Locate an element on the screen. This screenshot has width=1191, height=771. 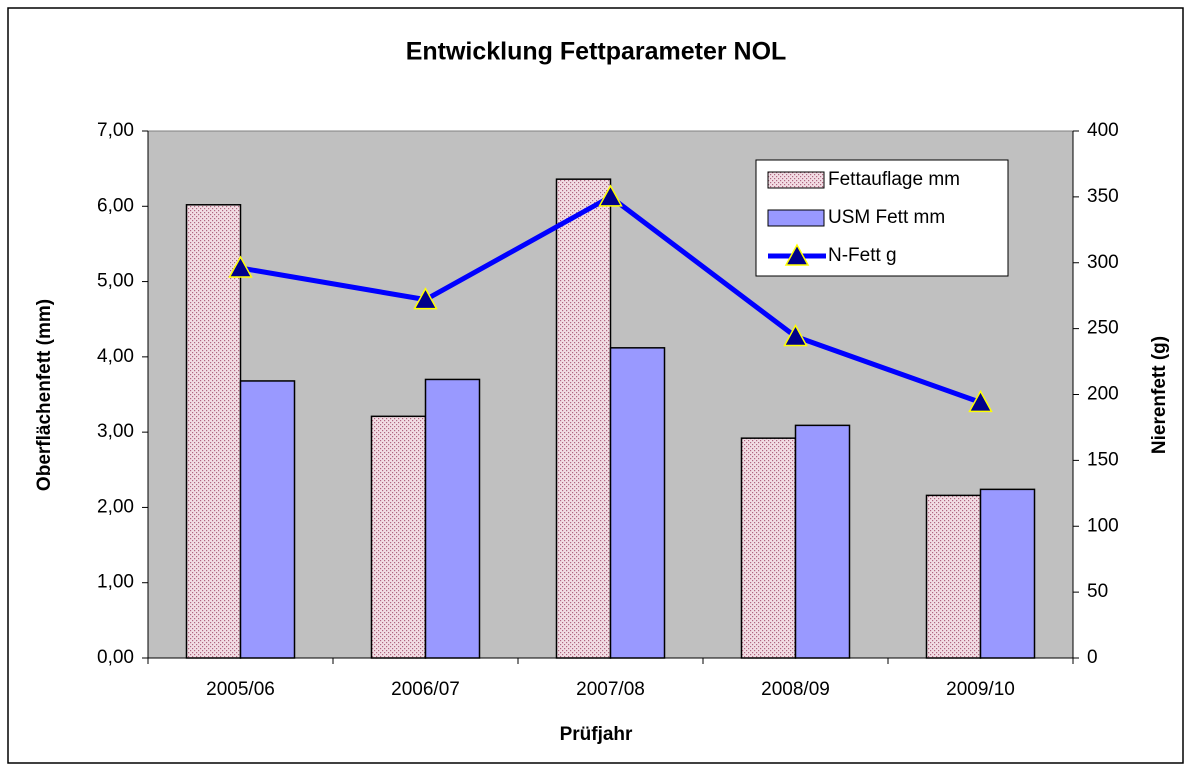
y-tick-label: 5,00 is located at coordinates (115, 281).